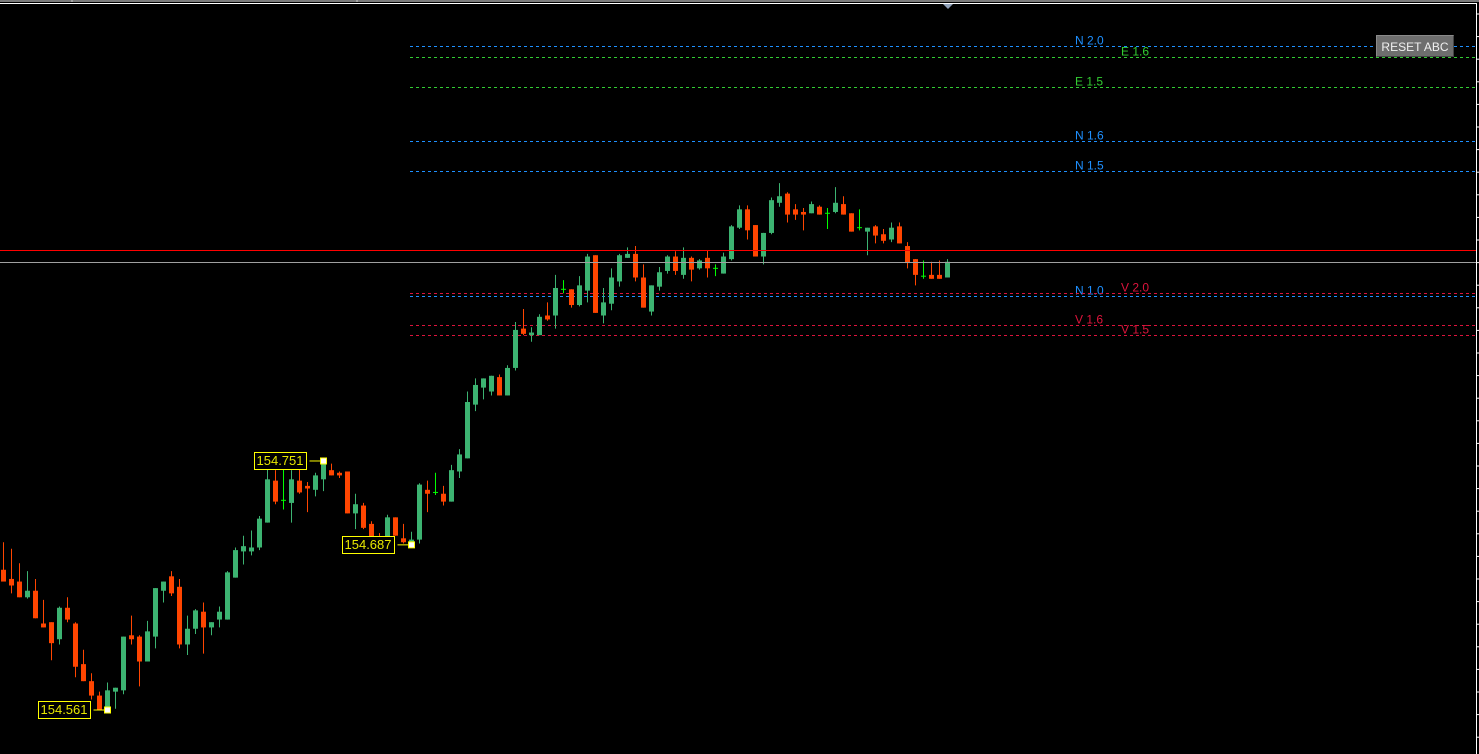 This screenshot has height=754, width=1479. I want to click on chart-shift-triangle-icon, so click(948, 6).